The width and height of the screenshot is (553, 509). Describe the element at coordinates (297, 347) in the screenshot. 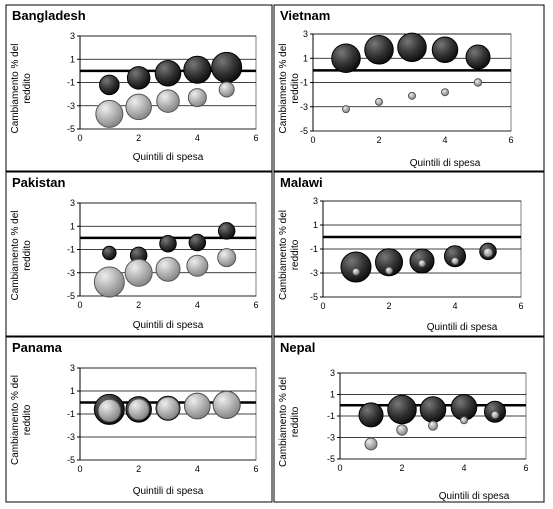

I see `panel-title: Nepal` at that location.